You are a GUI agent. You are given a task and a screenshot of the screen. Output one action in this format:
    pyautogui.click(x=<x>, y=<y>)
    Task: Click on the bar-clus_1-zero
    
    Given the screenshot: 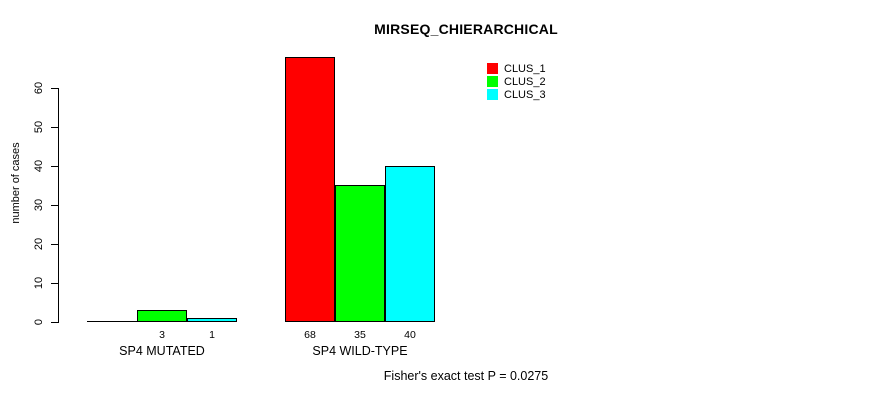 What is the action you would take?
    pyautogui.click(x=112, y=321)
    